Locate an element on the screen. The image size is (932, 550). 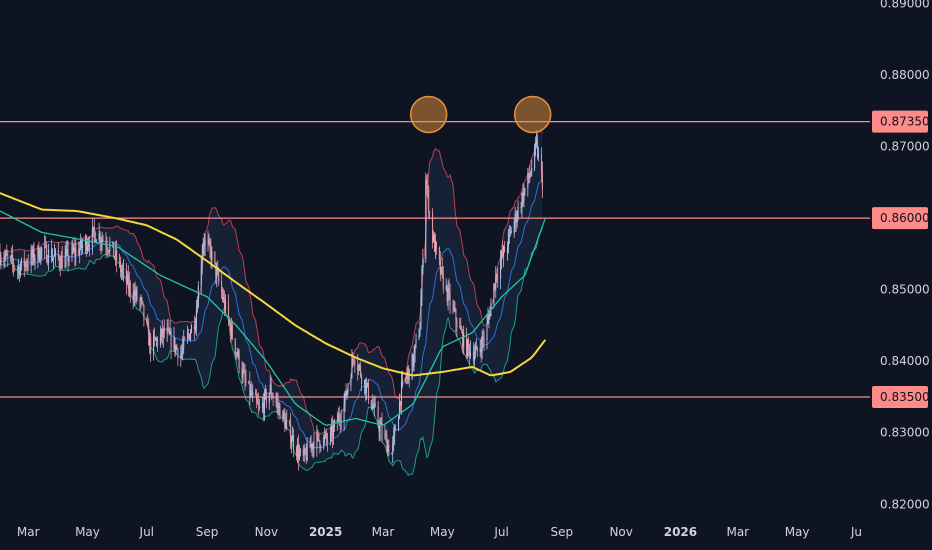
y-tick-label: 0.87000 is located at coordinates (905, 147).